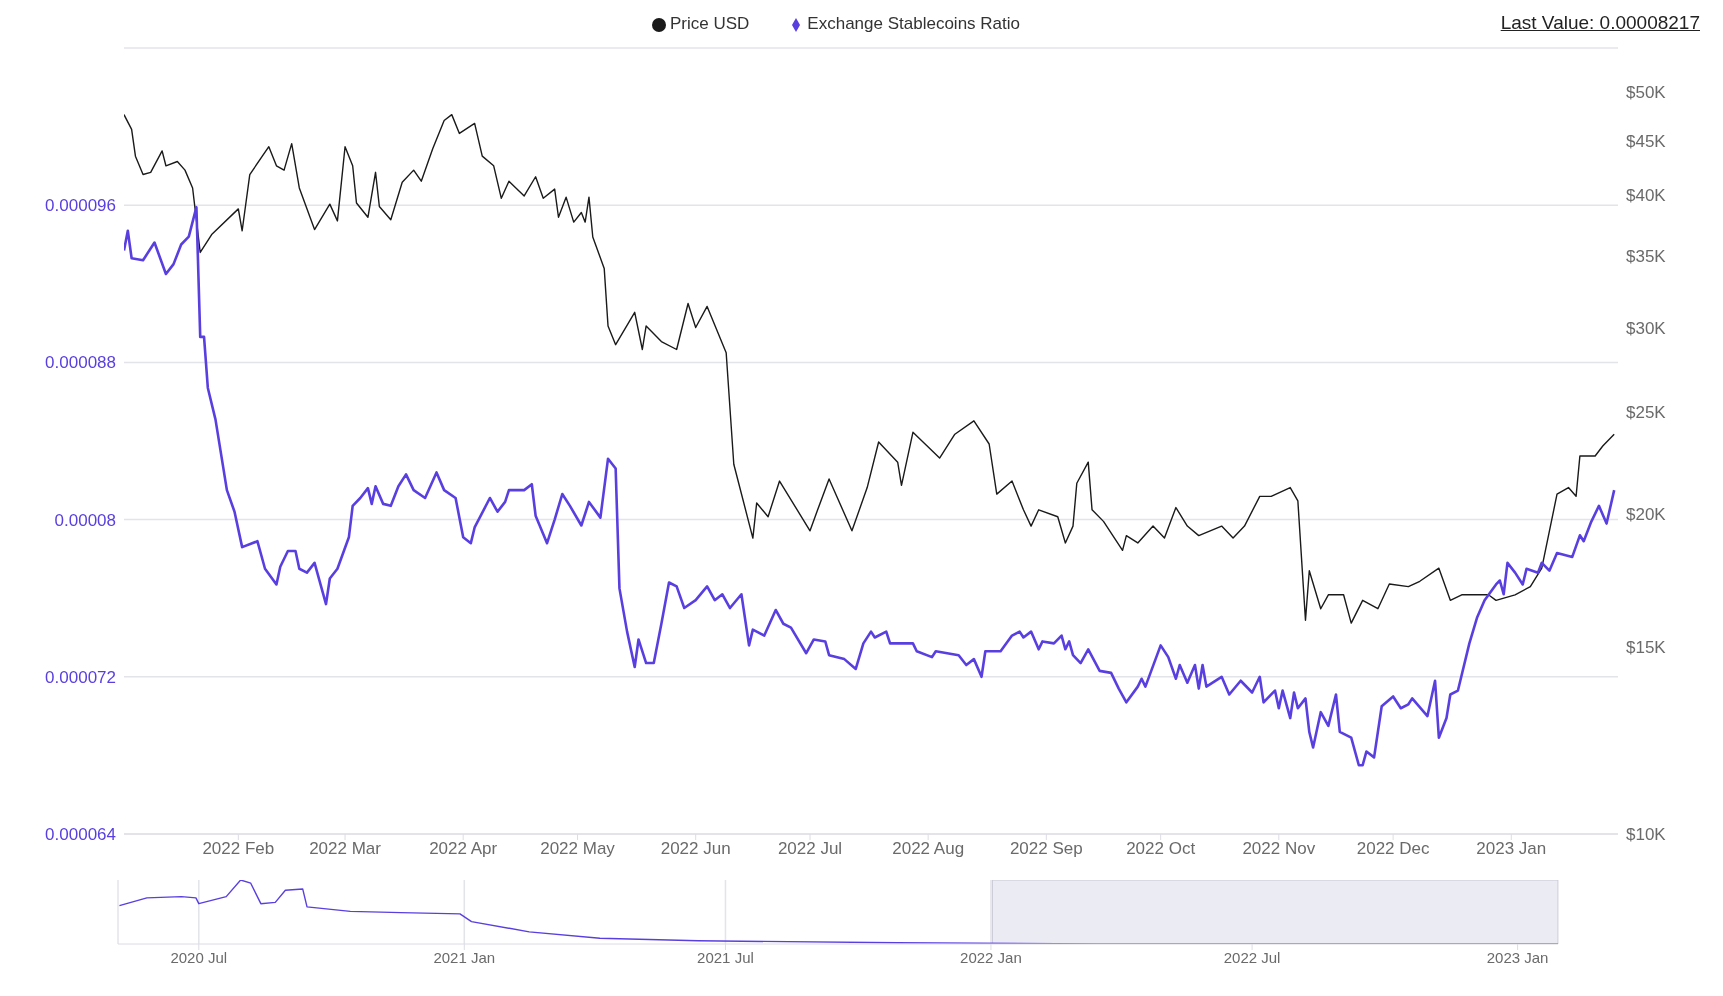 This screenshot has width=1723, height=996. Describe the element at coordinates (1046, 849) in the screenshot. I see `x-tick-label: 2022 Sep` at that location.